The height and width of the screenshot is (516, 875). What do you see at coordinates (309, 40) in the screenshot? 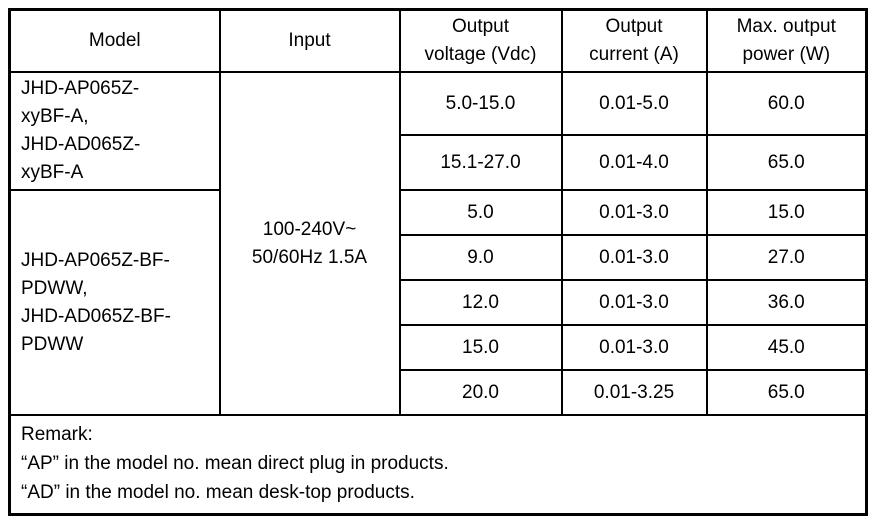
I see `column-header-input: Input` at bounding box center [309, 40].